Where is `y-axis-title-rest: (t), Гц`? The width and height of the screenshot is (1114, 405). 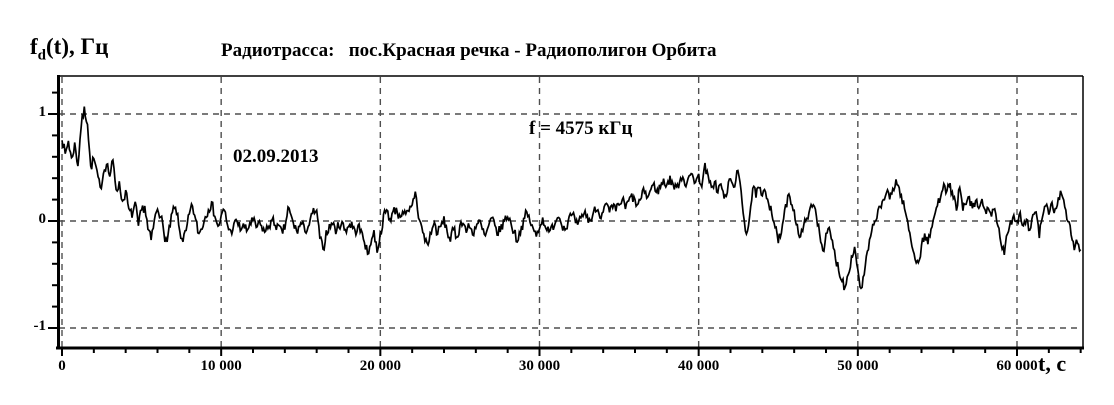 y-axis-title-rest: (t), Гц is located at coordinates (77, 46).